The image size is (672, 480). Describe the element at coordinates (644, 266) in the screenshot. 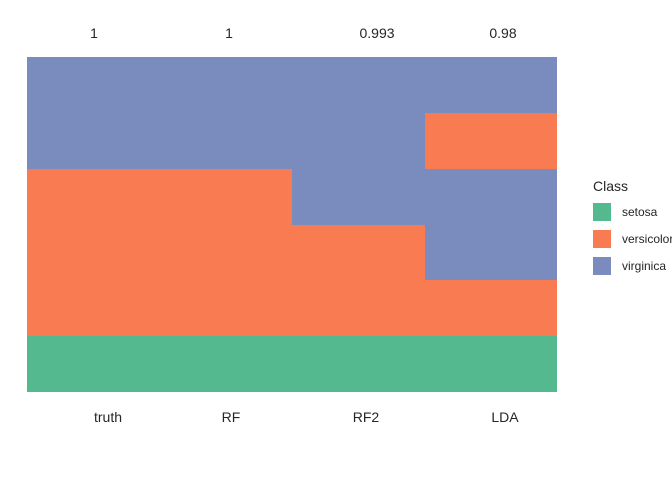

I see `legend-label-virginica: virginica` at that location.